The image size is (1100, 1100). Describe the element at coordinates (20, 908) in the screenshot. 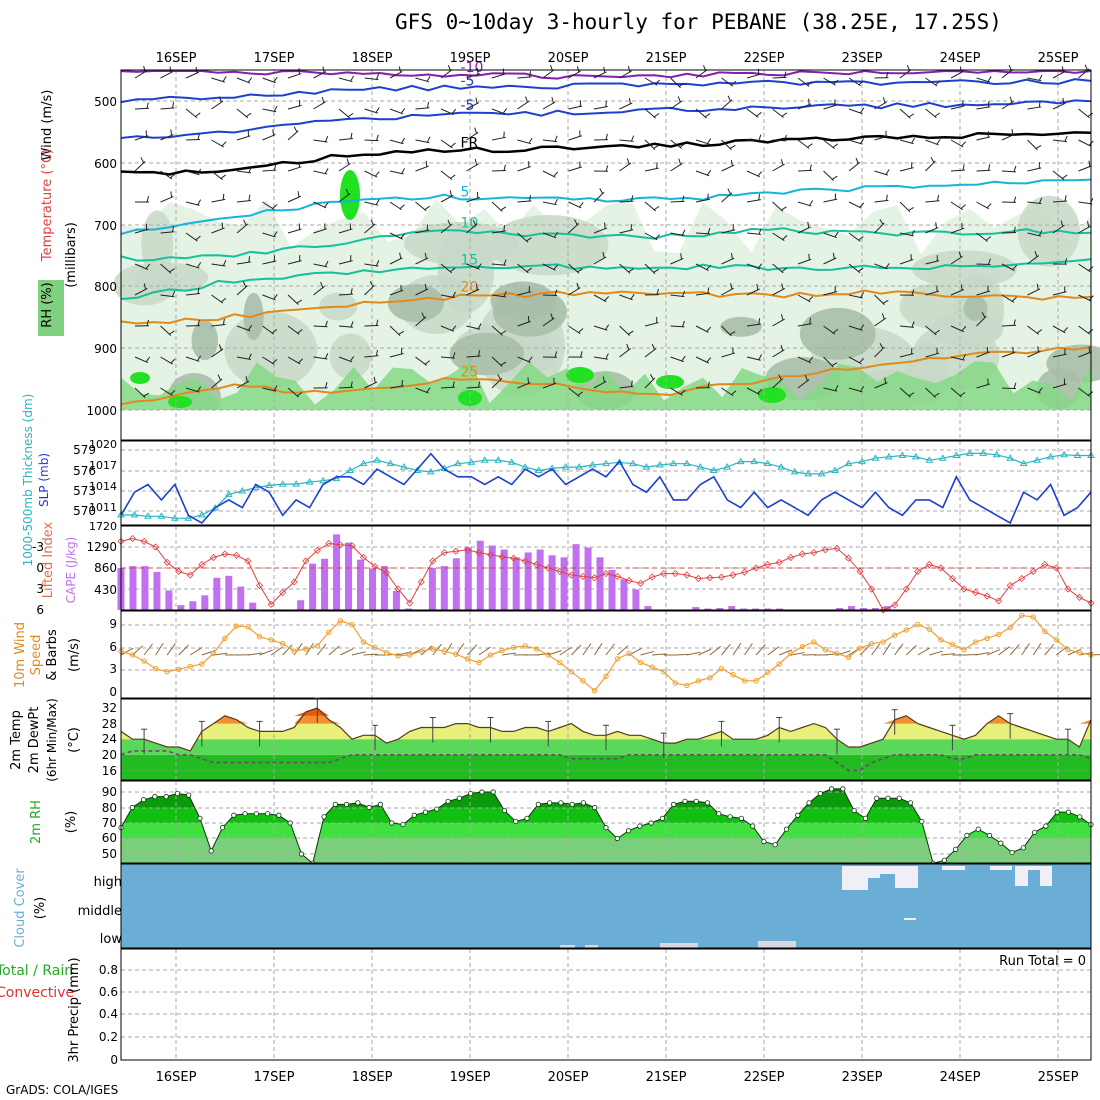

I see `label-cloud: Cloud Cover` at that location.